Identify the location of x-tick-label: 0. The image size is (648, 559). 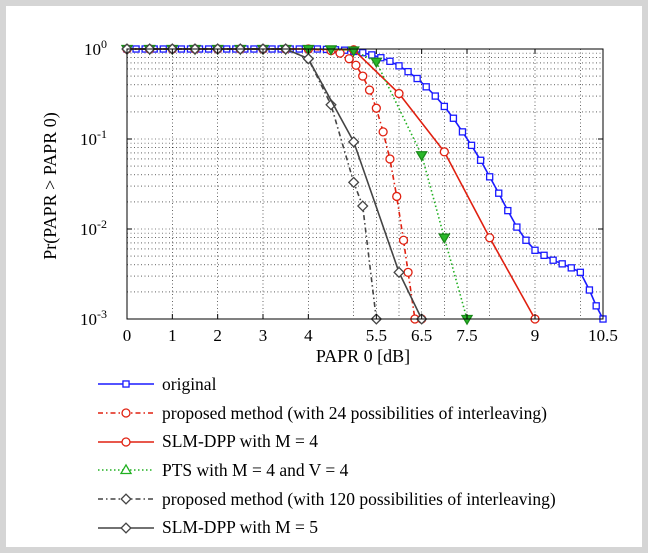
(127, 335).